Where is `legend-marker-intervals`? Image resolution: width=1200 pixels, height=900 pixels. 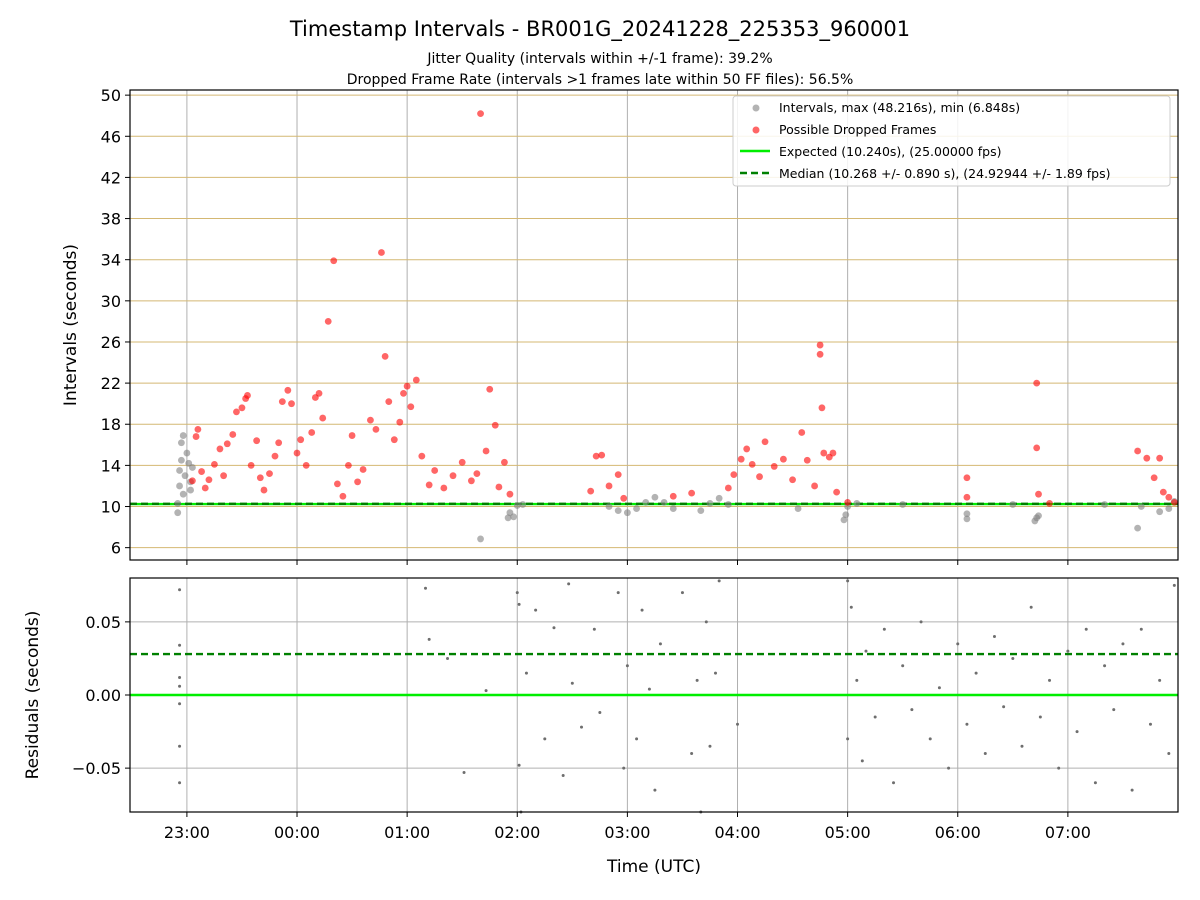 legend-marker-intervals is located at coordinates (756, 108).